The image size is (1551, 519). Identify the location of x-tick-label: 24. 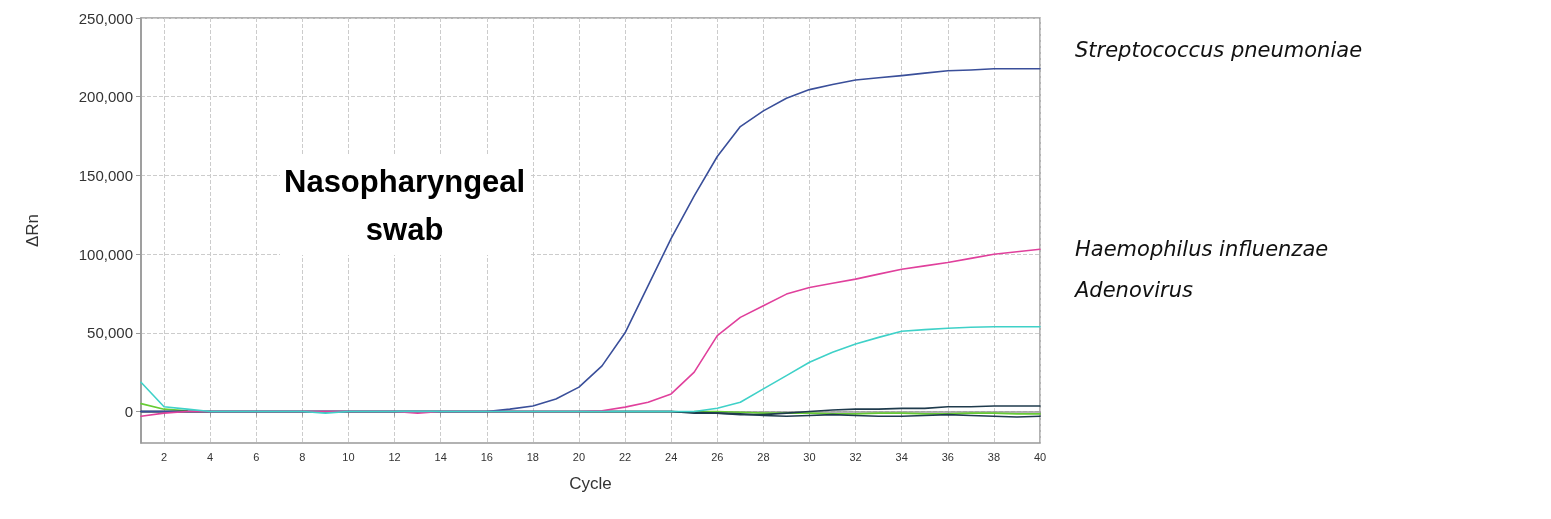
(671, 456).